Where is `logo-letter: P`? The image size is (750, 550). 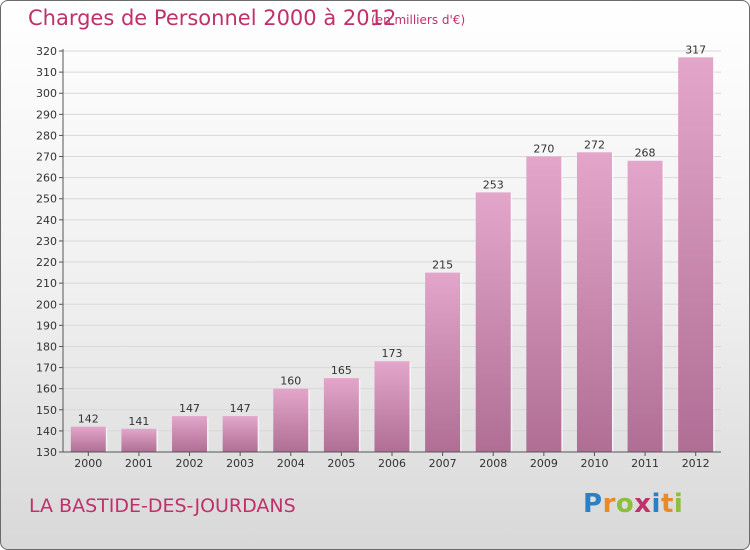
logo-letter: P is located at coordinates (593, 504).